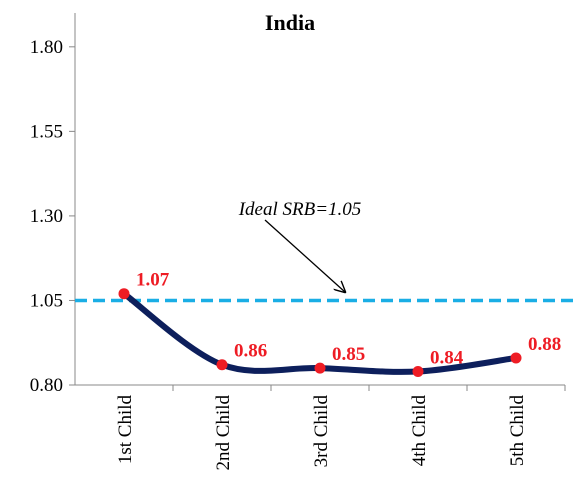  Describe the element at coordinates (46, 216) in the screenshot. I see `y-tick-label: 1.30` at that location.